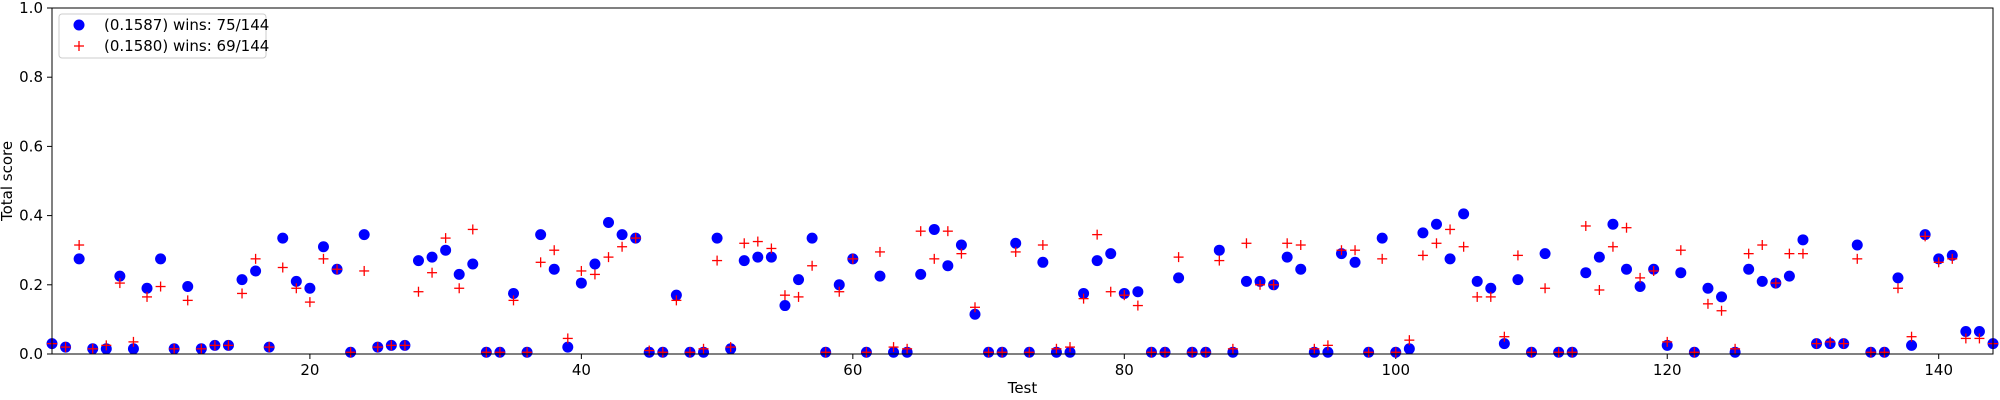 Image resolution: width=2000 pixels, height=400 pixels. I want to click on y-axis-label: Total score, so click(8, 181).